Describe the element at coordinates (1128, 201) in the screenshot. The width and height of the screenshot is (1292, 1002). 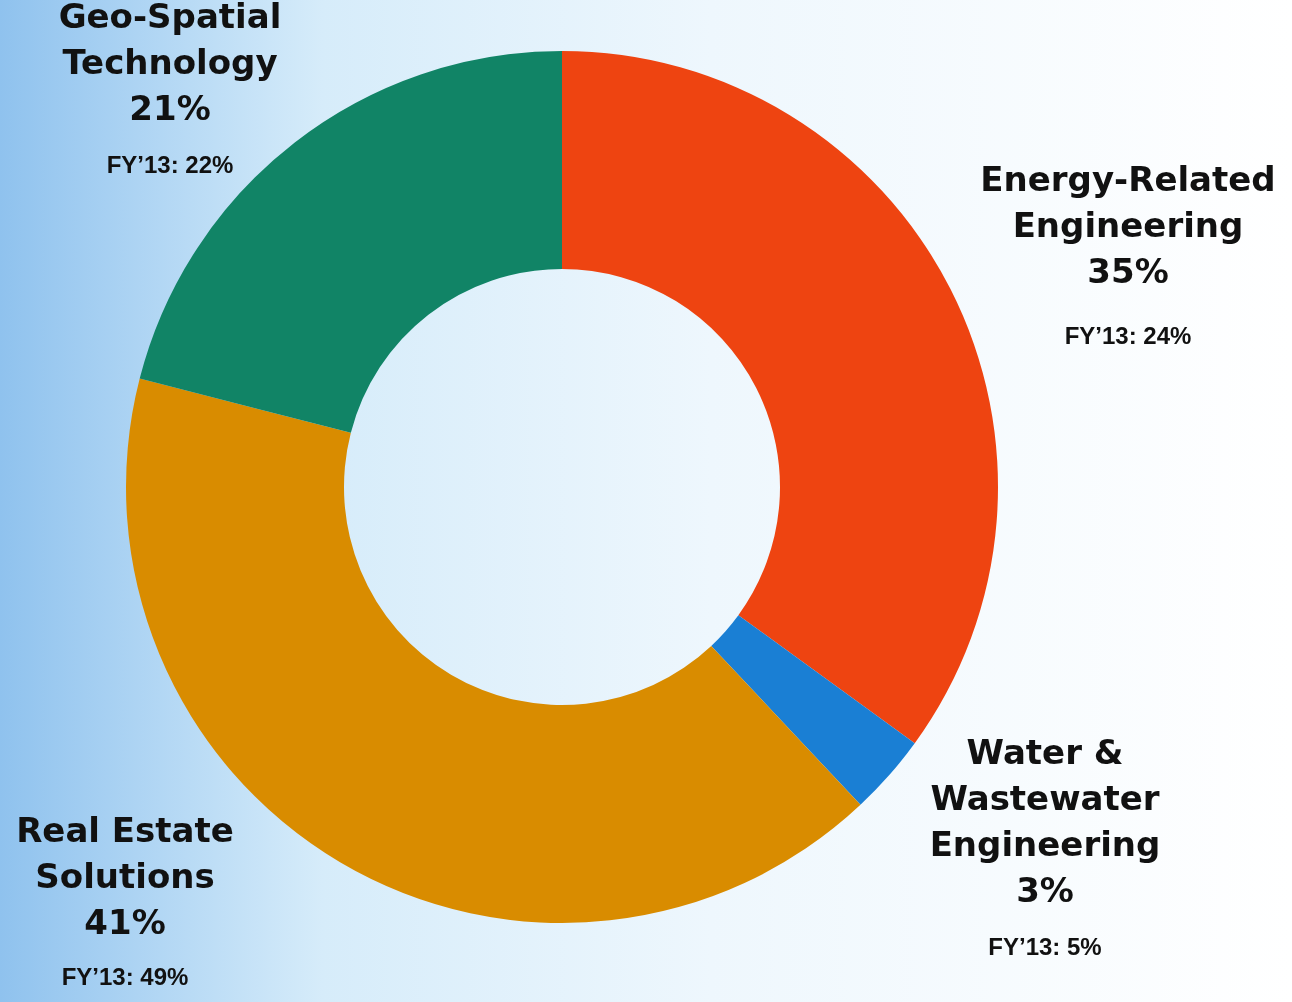
I see `slice-label: Energy-Related Engineering` at that location.